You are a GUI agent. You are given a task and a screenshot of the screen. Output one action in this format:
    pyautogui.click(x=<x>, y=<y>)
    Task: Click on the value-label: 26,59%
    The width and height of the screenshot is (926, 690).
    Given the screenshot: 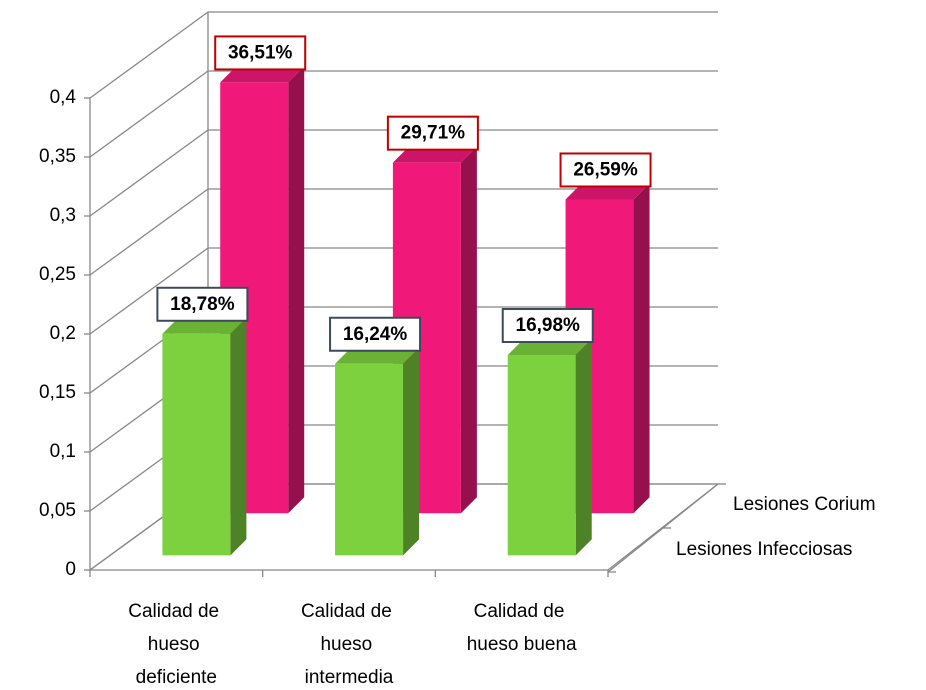 What is the action you would take?
    pyautogui.click(x=605, y=169)
    